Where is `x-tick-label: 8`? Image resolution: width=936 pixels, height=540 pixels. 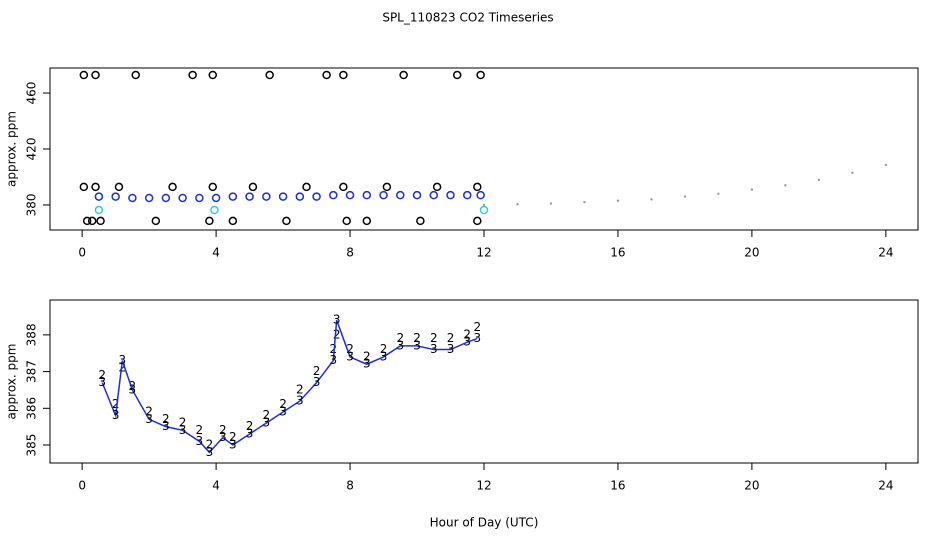 x-tick-label: 8 is located at coordinates (350, 253).